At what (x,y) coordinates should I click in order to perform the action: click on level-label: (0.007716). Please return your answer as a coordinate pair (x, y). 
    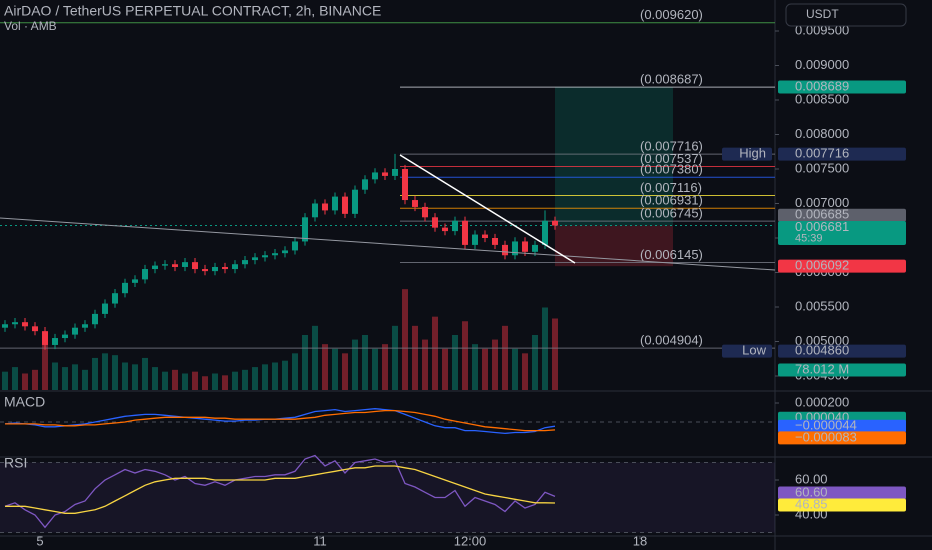
    Looking at the image, I should click on (671, 146).